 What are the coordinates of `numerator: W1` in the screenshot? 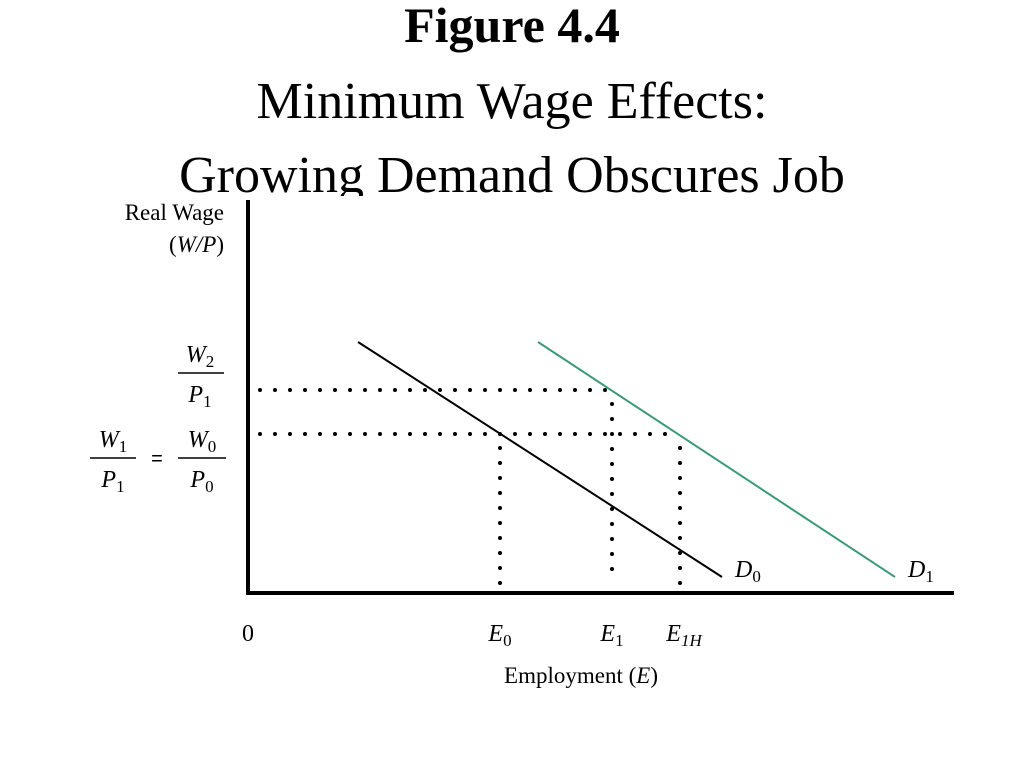 It's located at (113, 441).